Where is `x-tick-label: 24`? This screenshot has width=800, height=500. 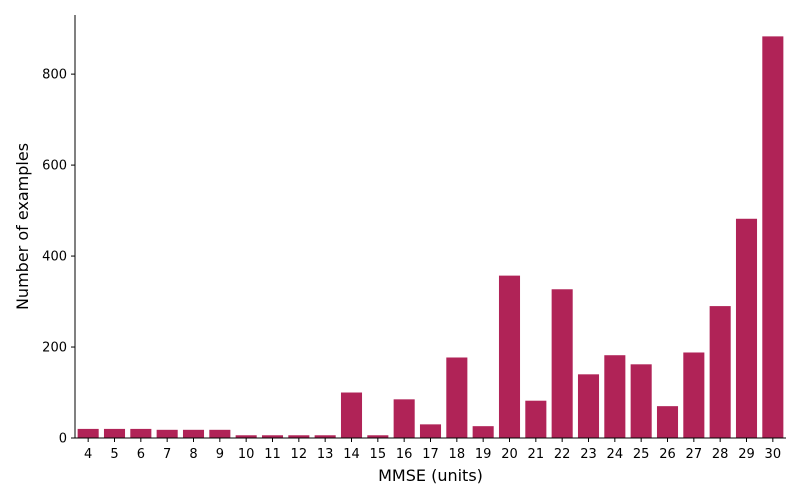
x-tick-label: 24 is located at coordinates (615, 454).